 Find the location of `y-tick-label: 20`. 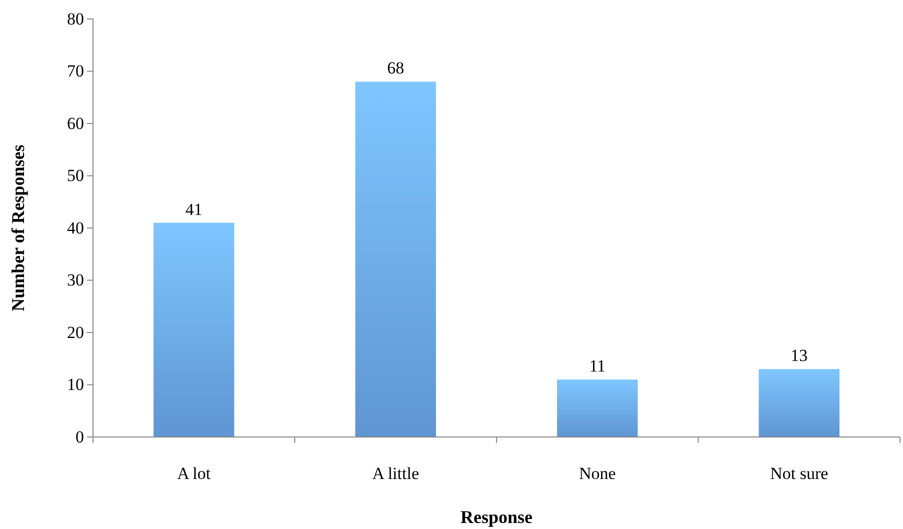

y-tick-label: 20 is located at coordinates (75, 332).